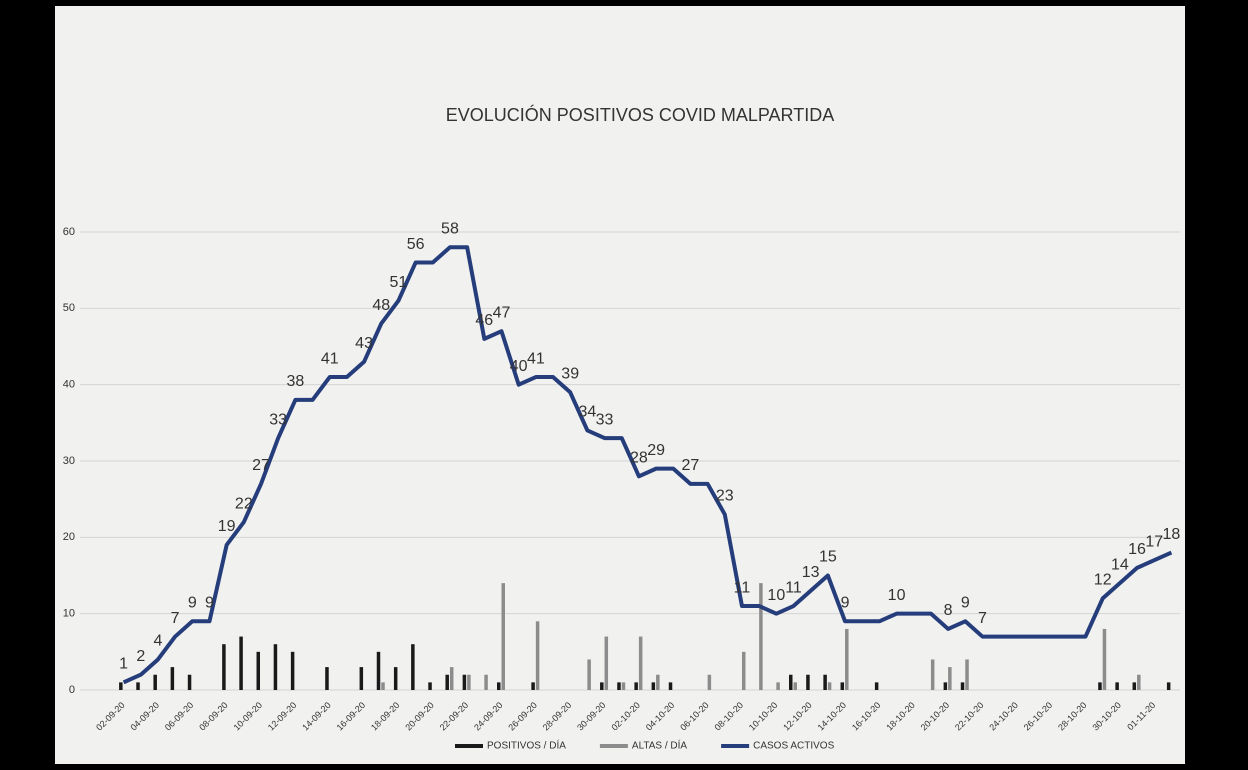 Image resolution: width=1248 pixels, height=770 pixels. What do you see at coordinates (502, 312) in the screenshot?
I see `data-label: 47` at bounding box center [502, 312].